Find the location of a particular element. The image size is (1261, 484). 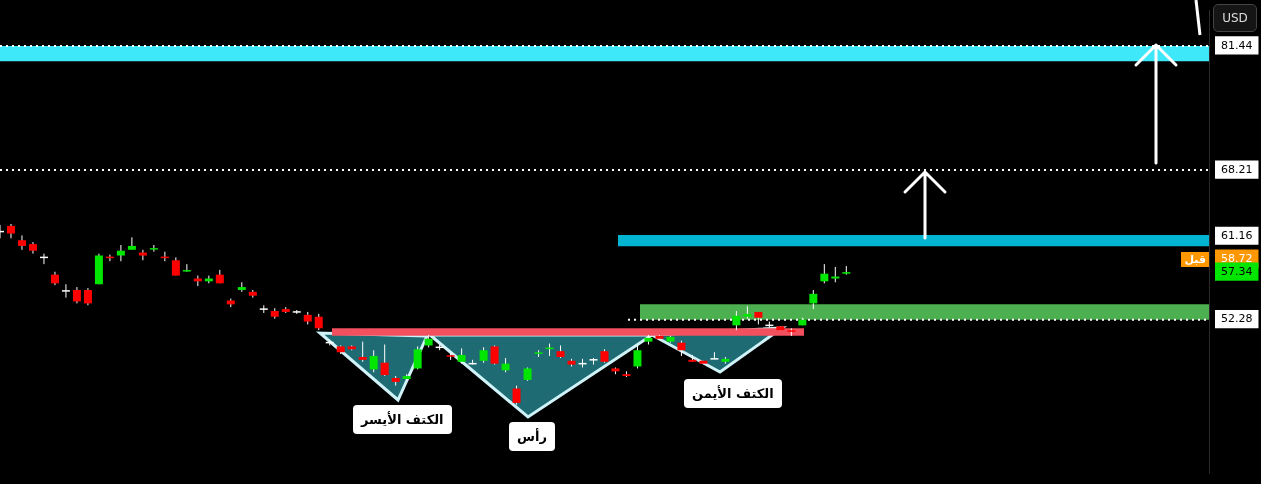

annotation: الكتف الأيسر is located at coordinates (402, 419).